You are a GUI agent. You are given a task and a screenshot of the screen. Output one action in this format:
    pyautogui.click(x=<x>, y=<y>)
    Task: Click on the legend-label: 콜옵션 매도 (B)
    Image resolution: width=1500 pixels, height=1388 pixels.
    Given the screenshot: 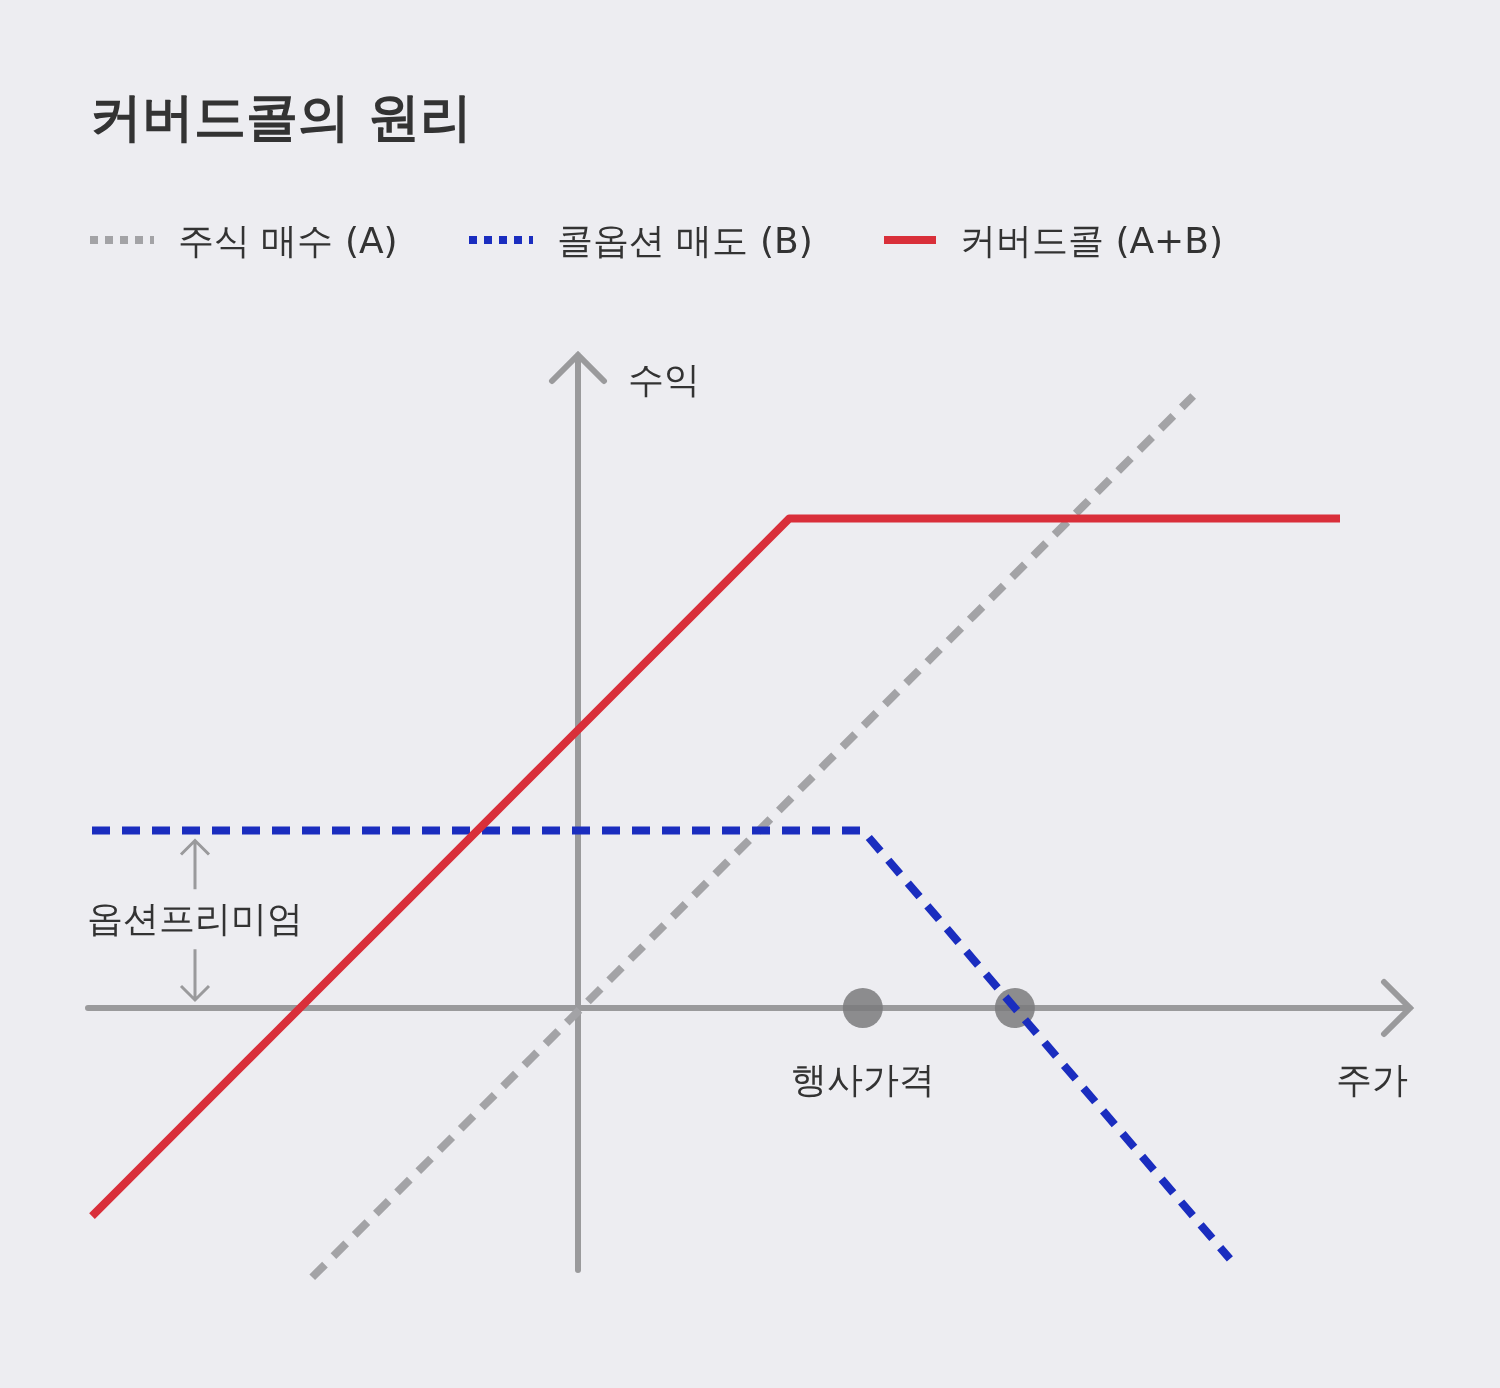 What is the action you would take?
    pyautogui.click(x=685, y=240)
    